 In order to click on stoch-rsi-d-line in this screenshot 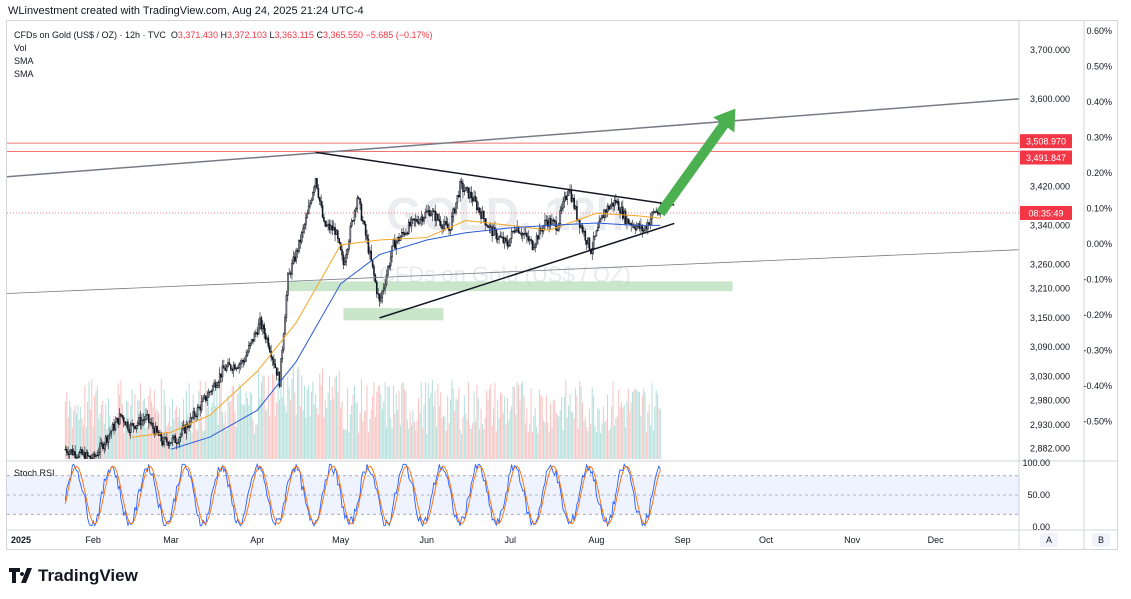, I will do `click(362, 495)`.